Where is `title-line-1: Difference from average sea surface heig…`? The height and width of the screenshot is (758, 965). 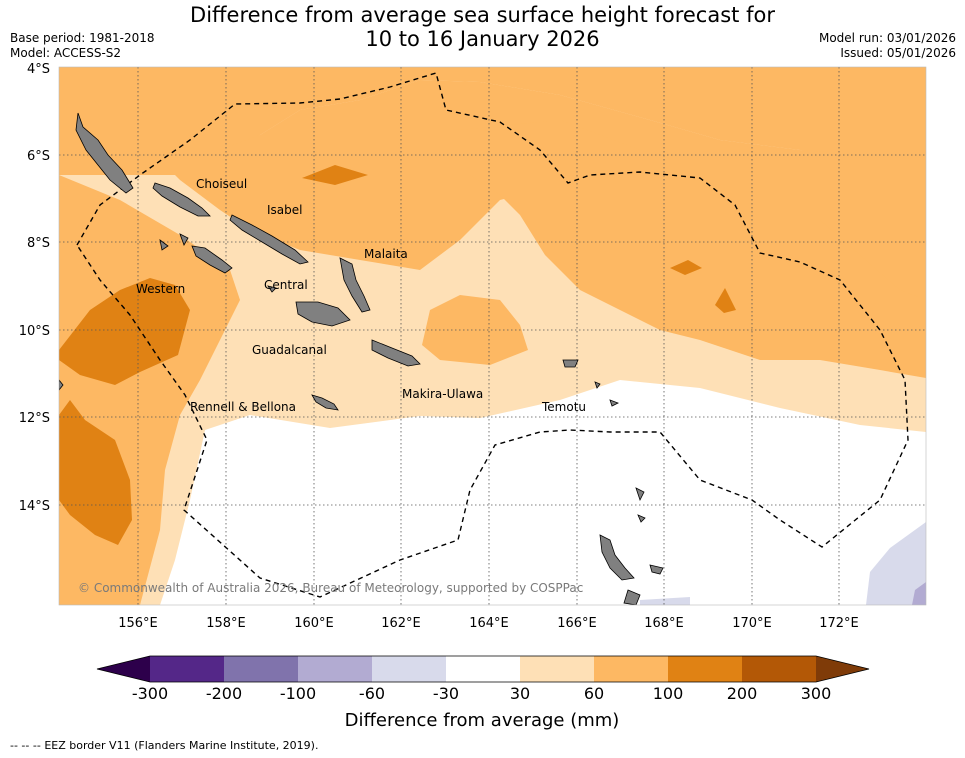
title-line-1: Difference from average sea surface heig… is located at coordinates (482, 15).